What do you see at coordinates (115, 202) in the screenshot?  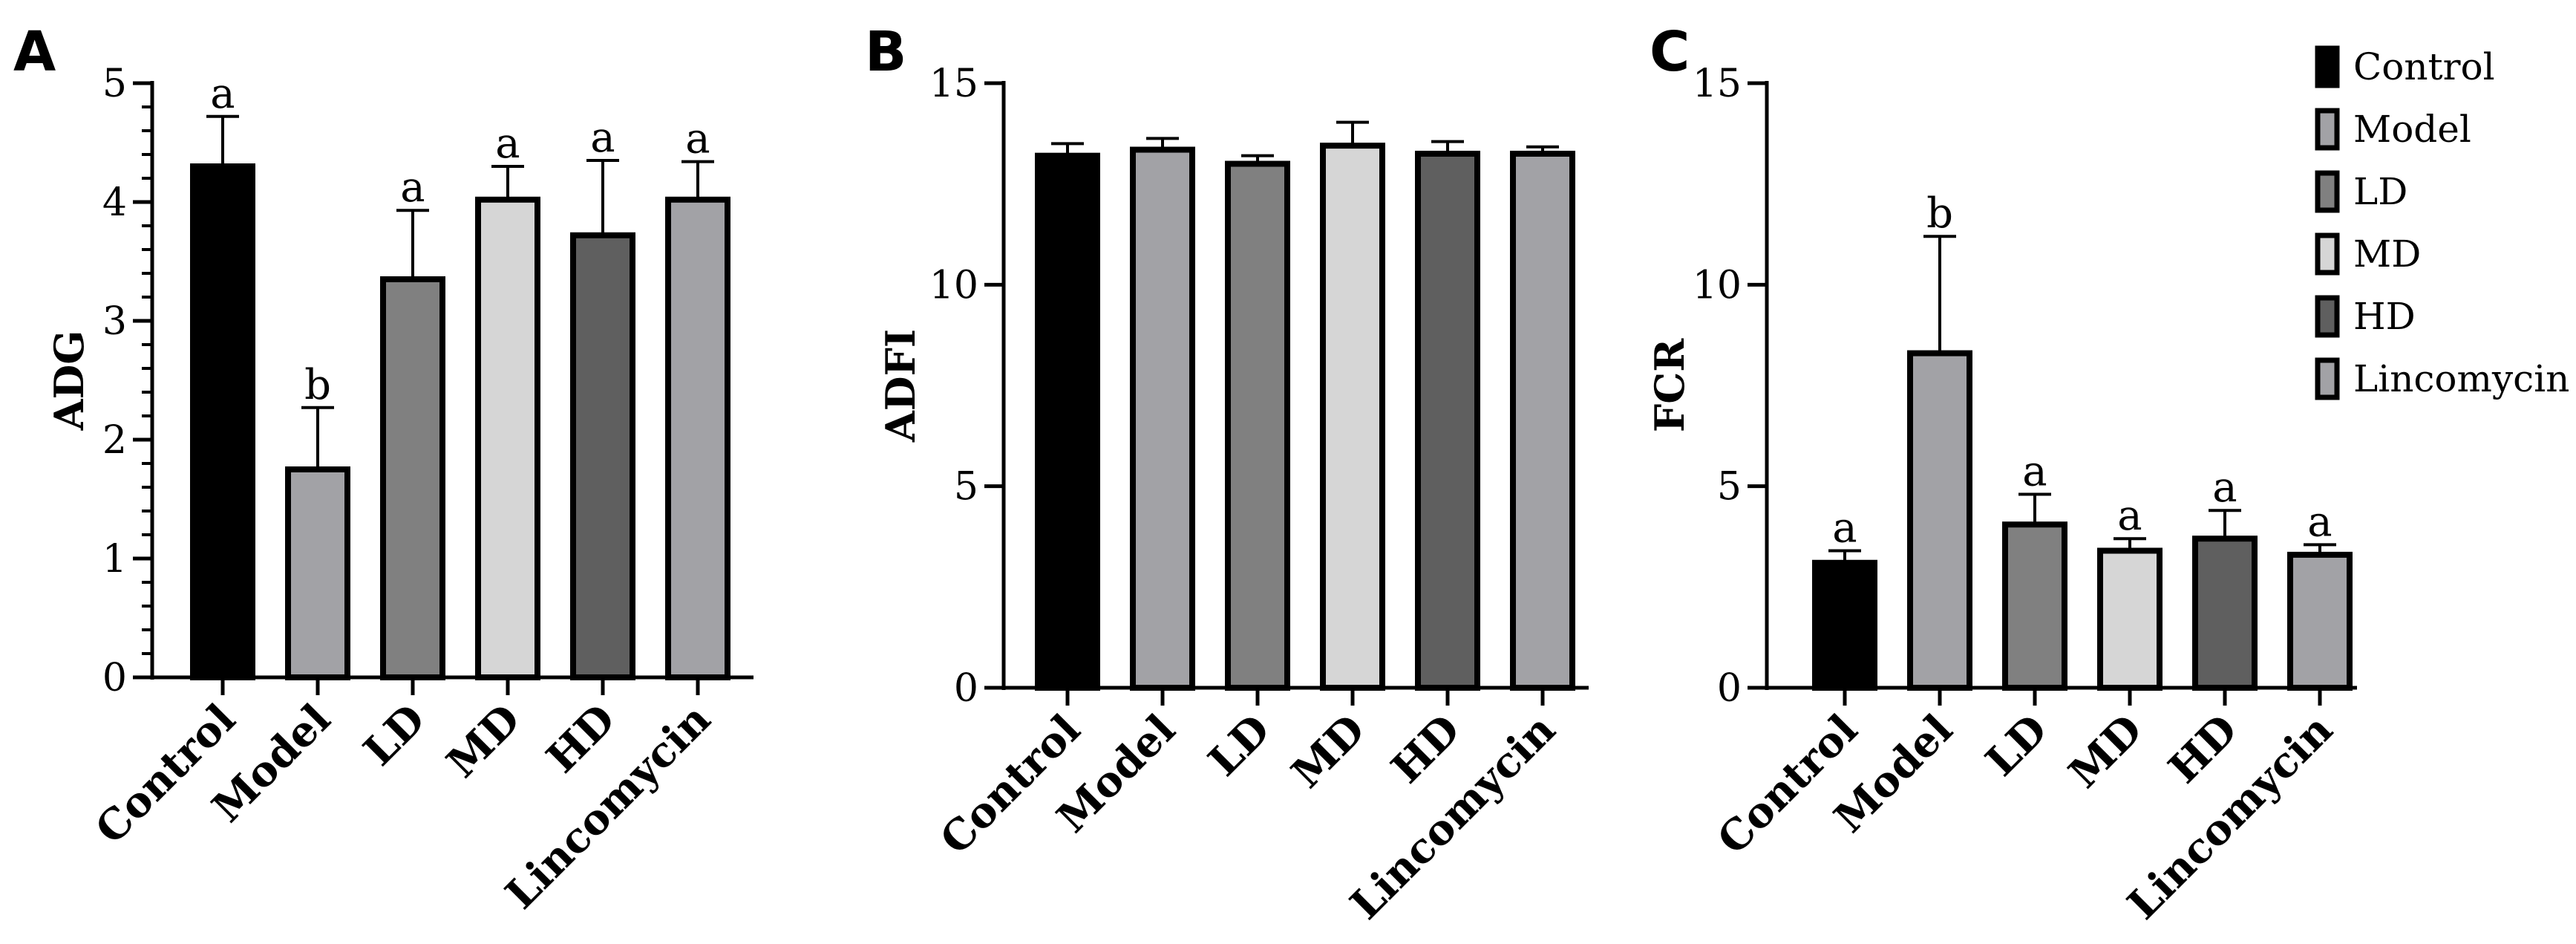 I see `y-tick-label: 4` at bounding box center [115, 202].